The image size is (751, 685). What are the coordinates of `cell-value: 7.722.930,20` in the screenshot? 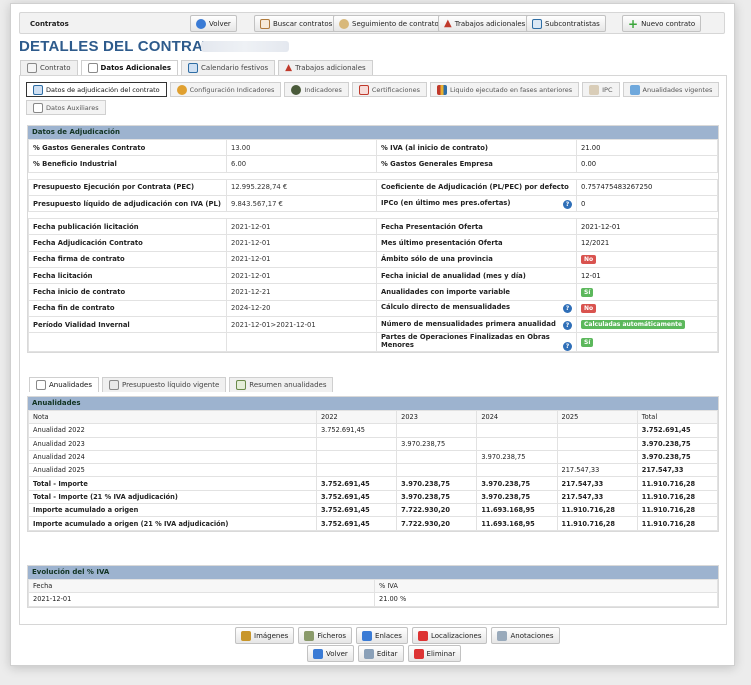 It's located at (437, 523).